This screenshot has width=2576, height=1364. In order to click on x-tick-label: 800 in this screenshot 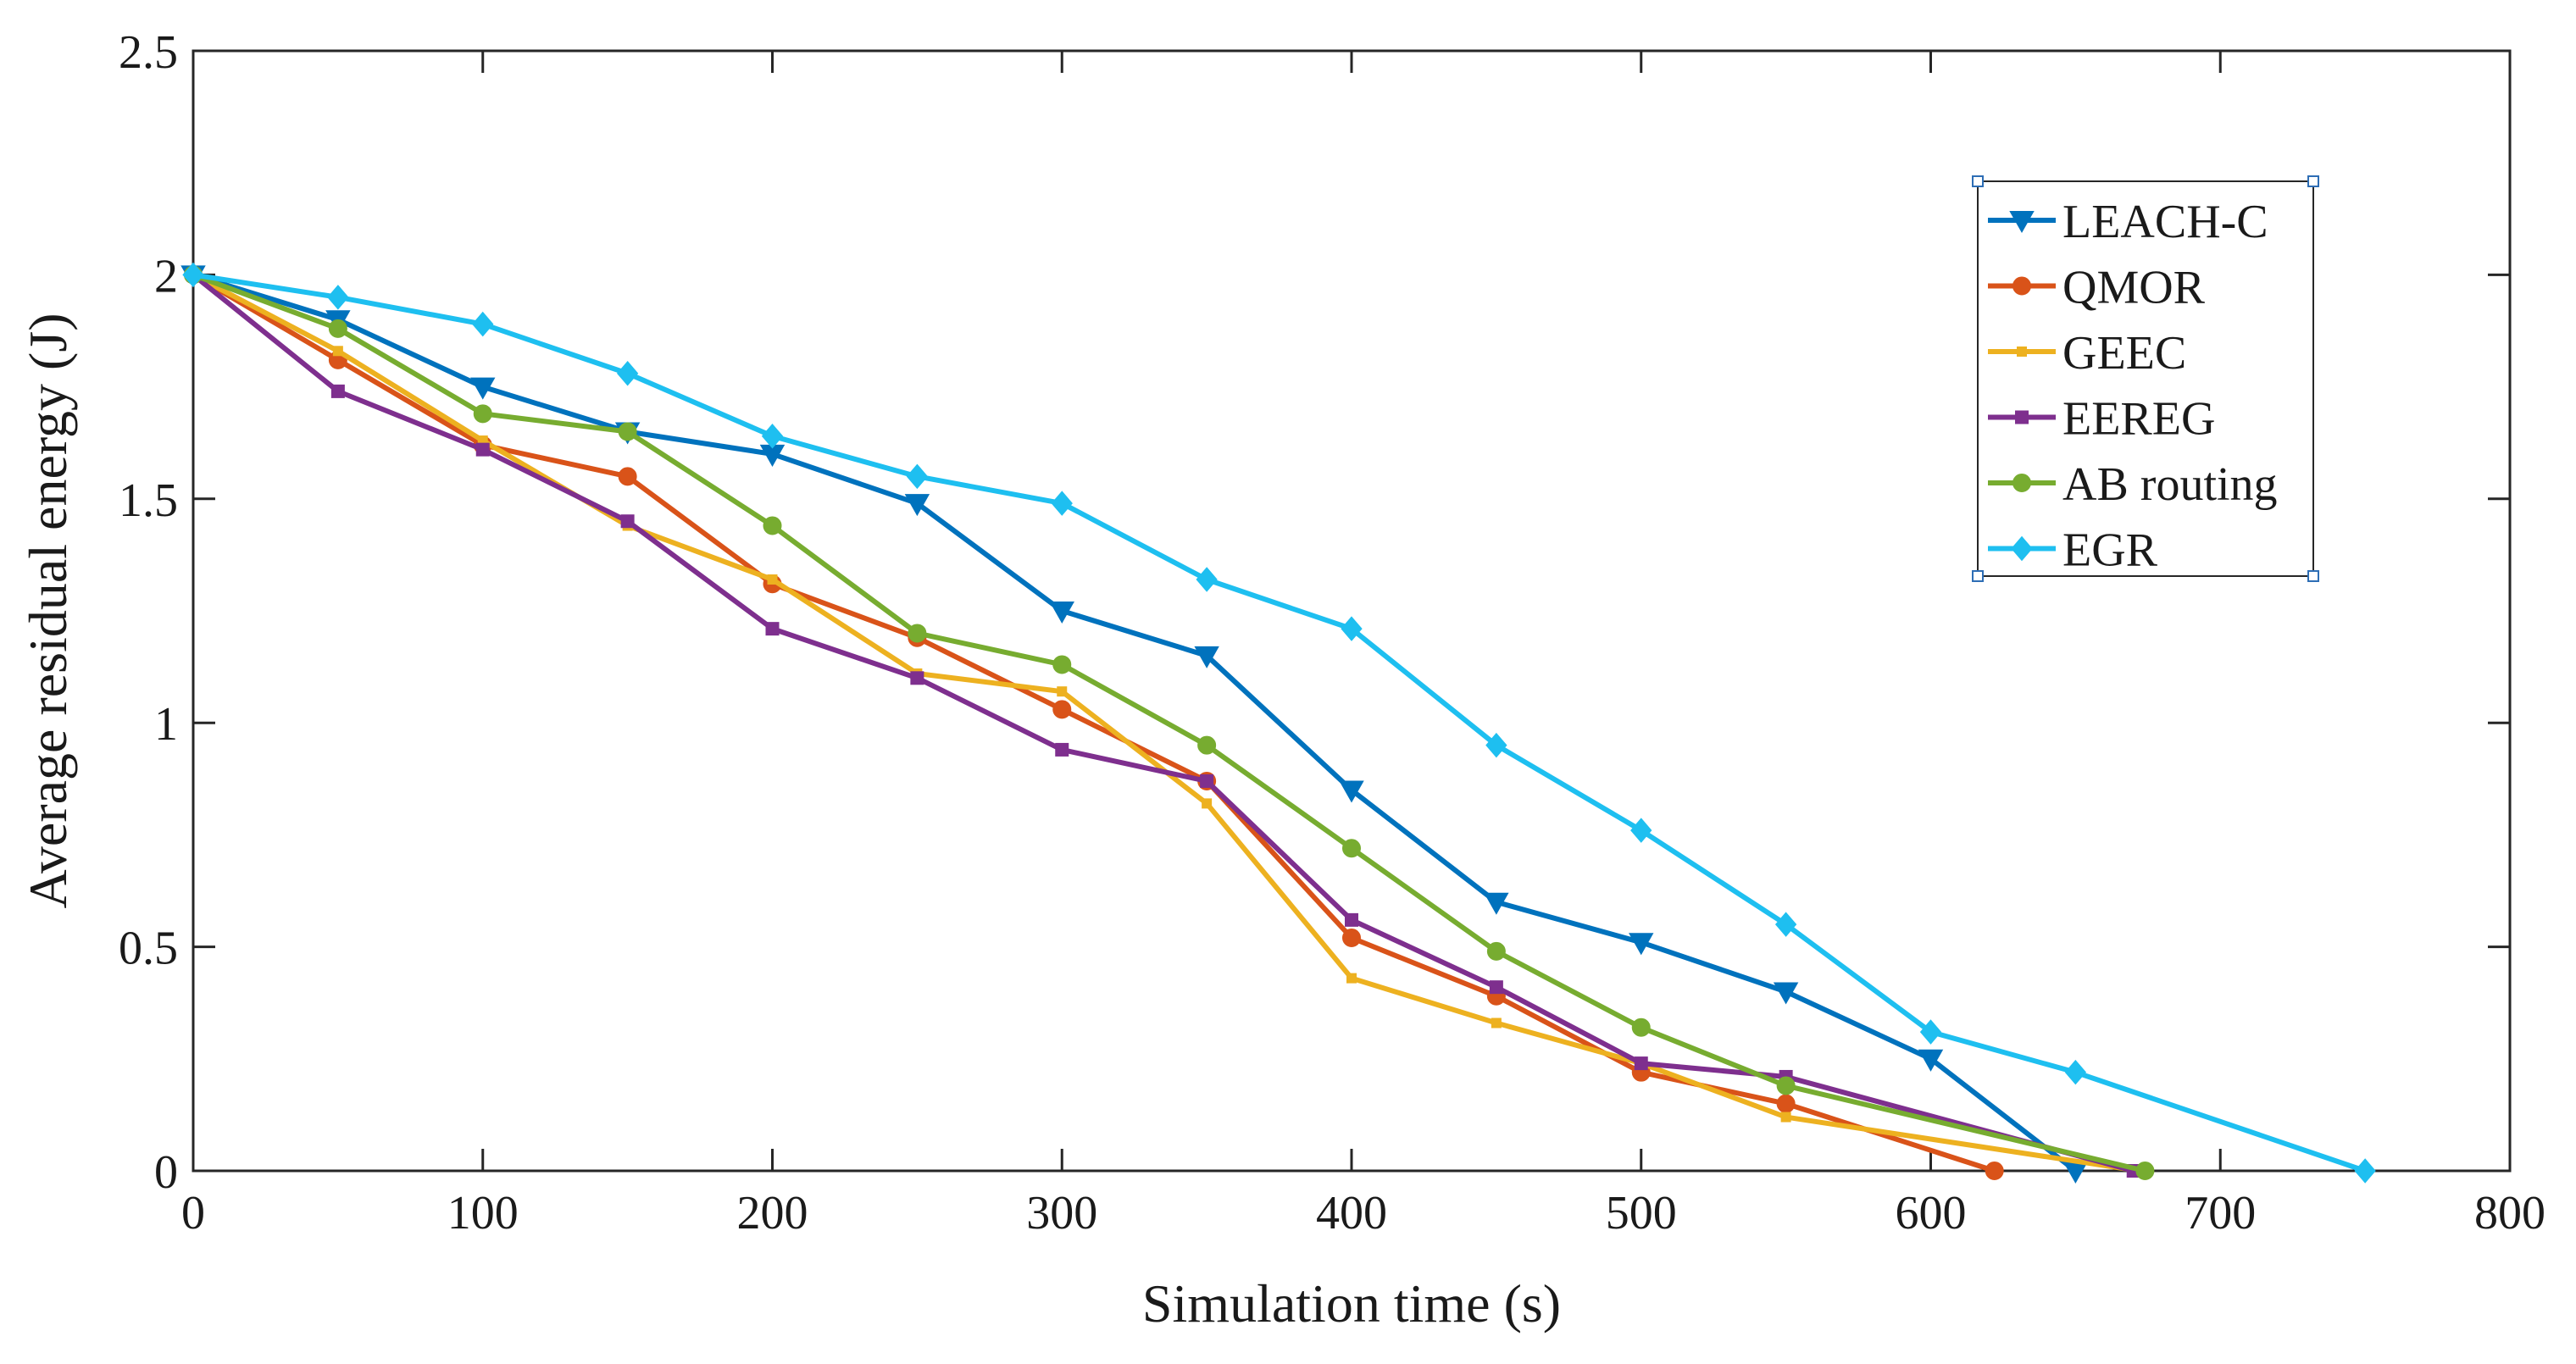, I will do `click(2509, 1213)`.